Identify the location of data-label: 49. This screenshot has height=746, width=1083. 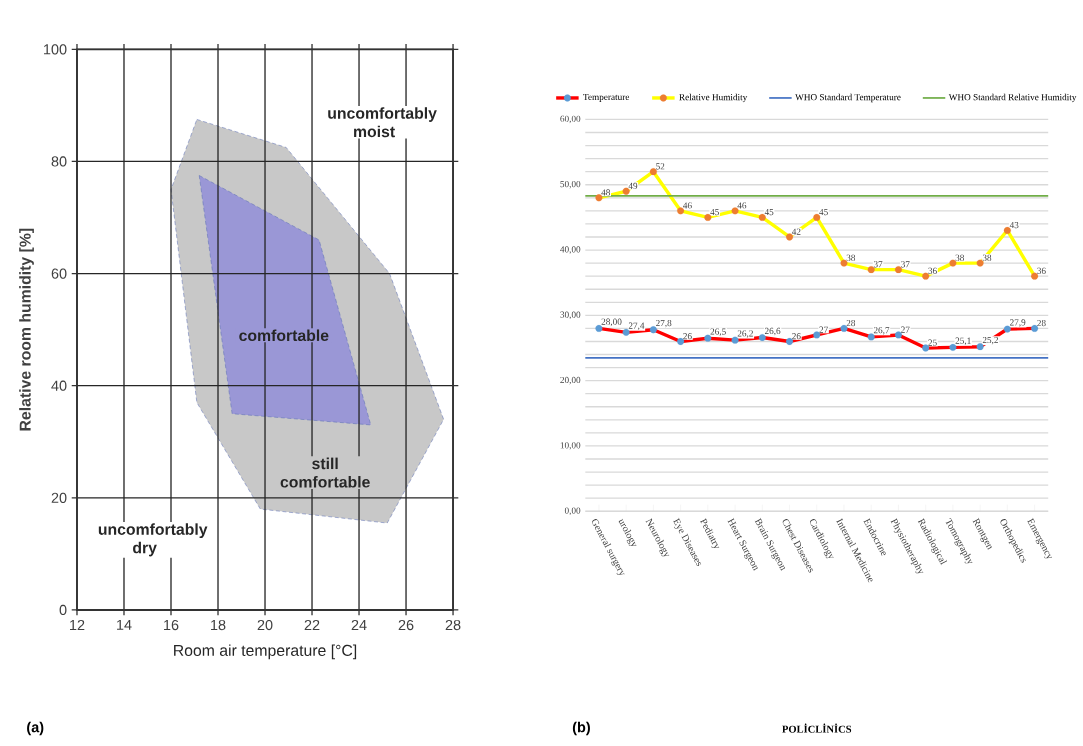
(633, 185).